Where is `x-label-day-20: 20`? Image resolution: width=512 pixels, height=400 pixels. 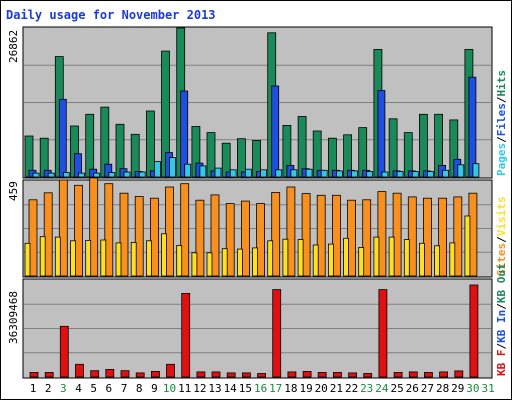 x-label-day-20: 20 is located at coordinates (321, 388).